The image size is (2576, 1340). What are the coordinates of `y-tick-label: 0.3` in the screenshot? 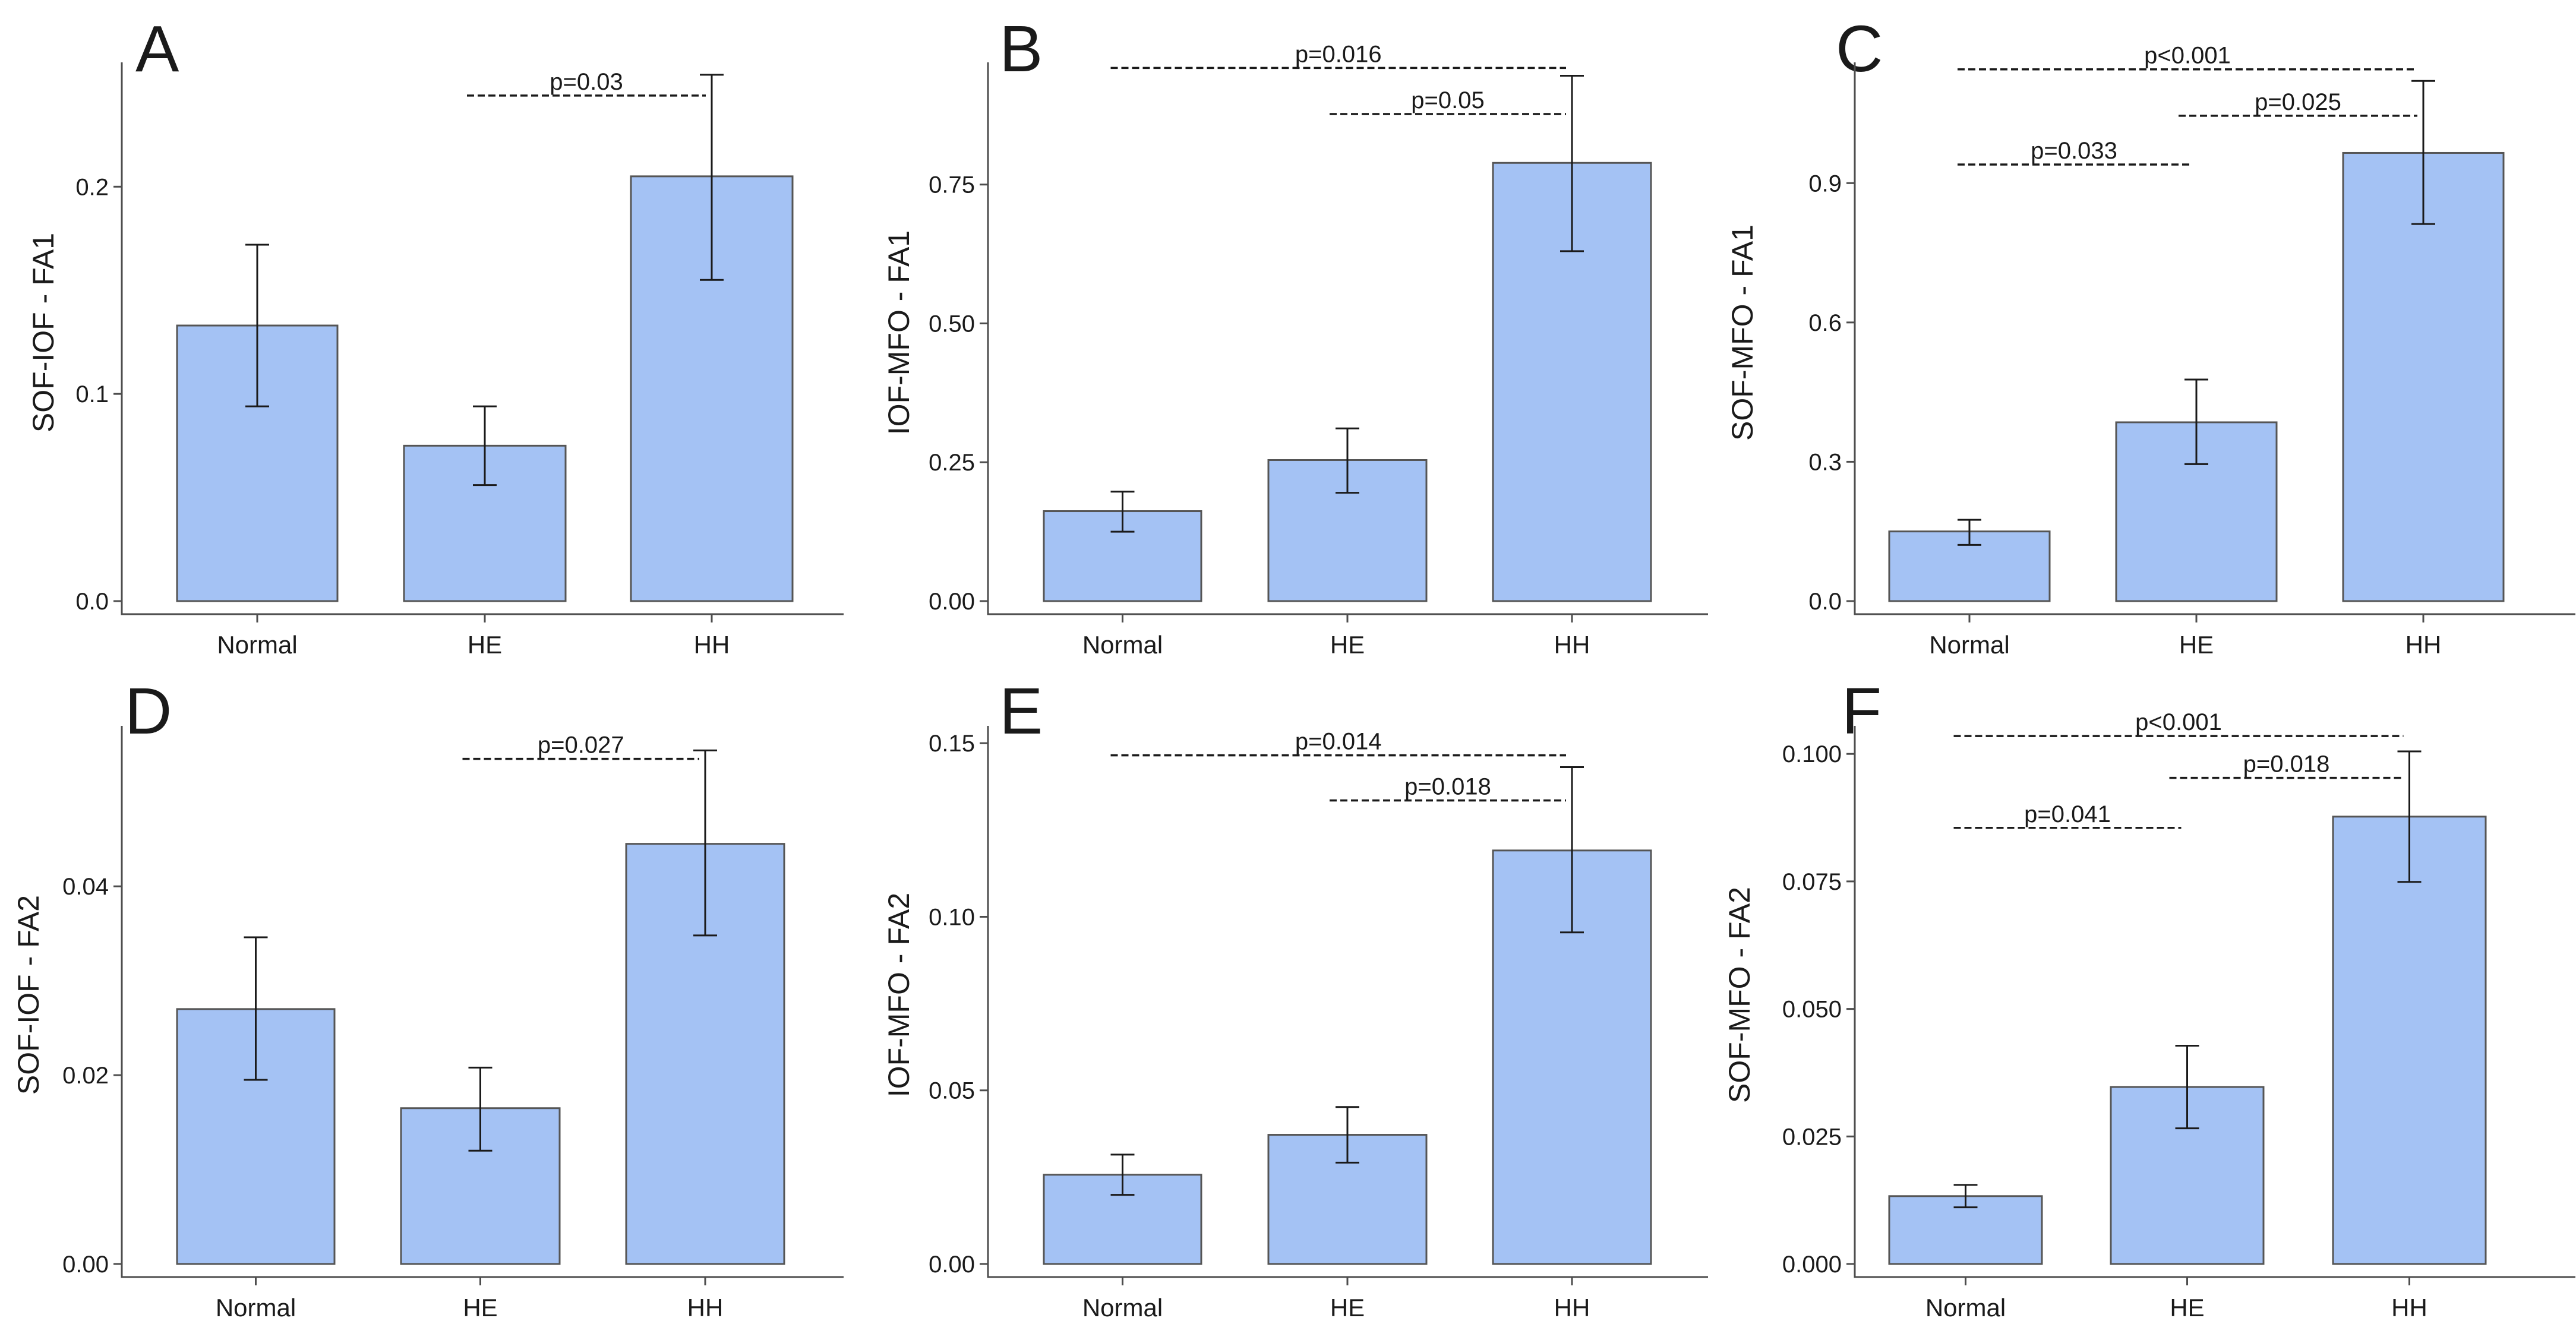 It's located at (1825, 462).